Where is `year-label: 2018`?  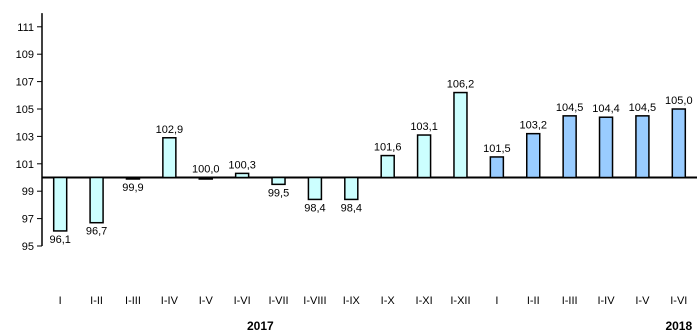 year-label: 2018 is located at coordinates (678, 326).